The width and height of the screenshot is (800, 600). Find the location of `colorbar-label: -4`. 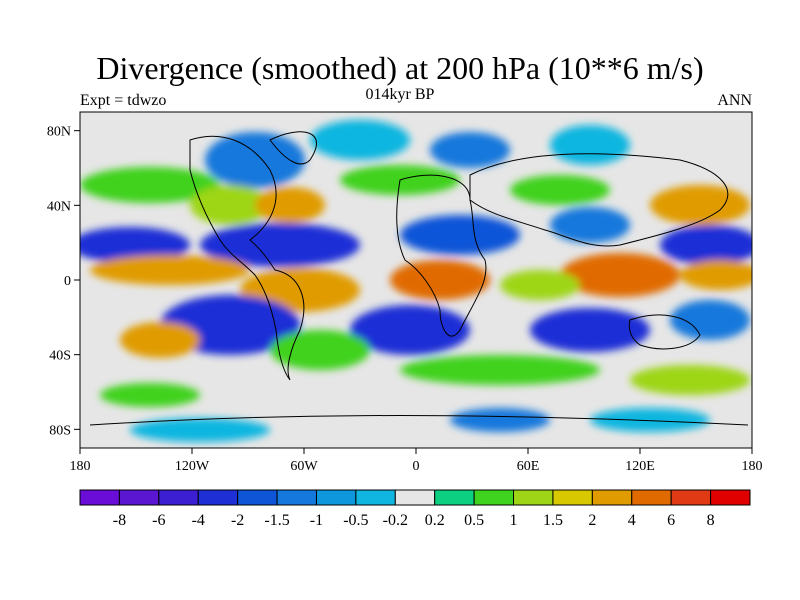

colorbar-label: -4 is located at coordinates (198, 520).